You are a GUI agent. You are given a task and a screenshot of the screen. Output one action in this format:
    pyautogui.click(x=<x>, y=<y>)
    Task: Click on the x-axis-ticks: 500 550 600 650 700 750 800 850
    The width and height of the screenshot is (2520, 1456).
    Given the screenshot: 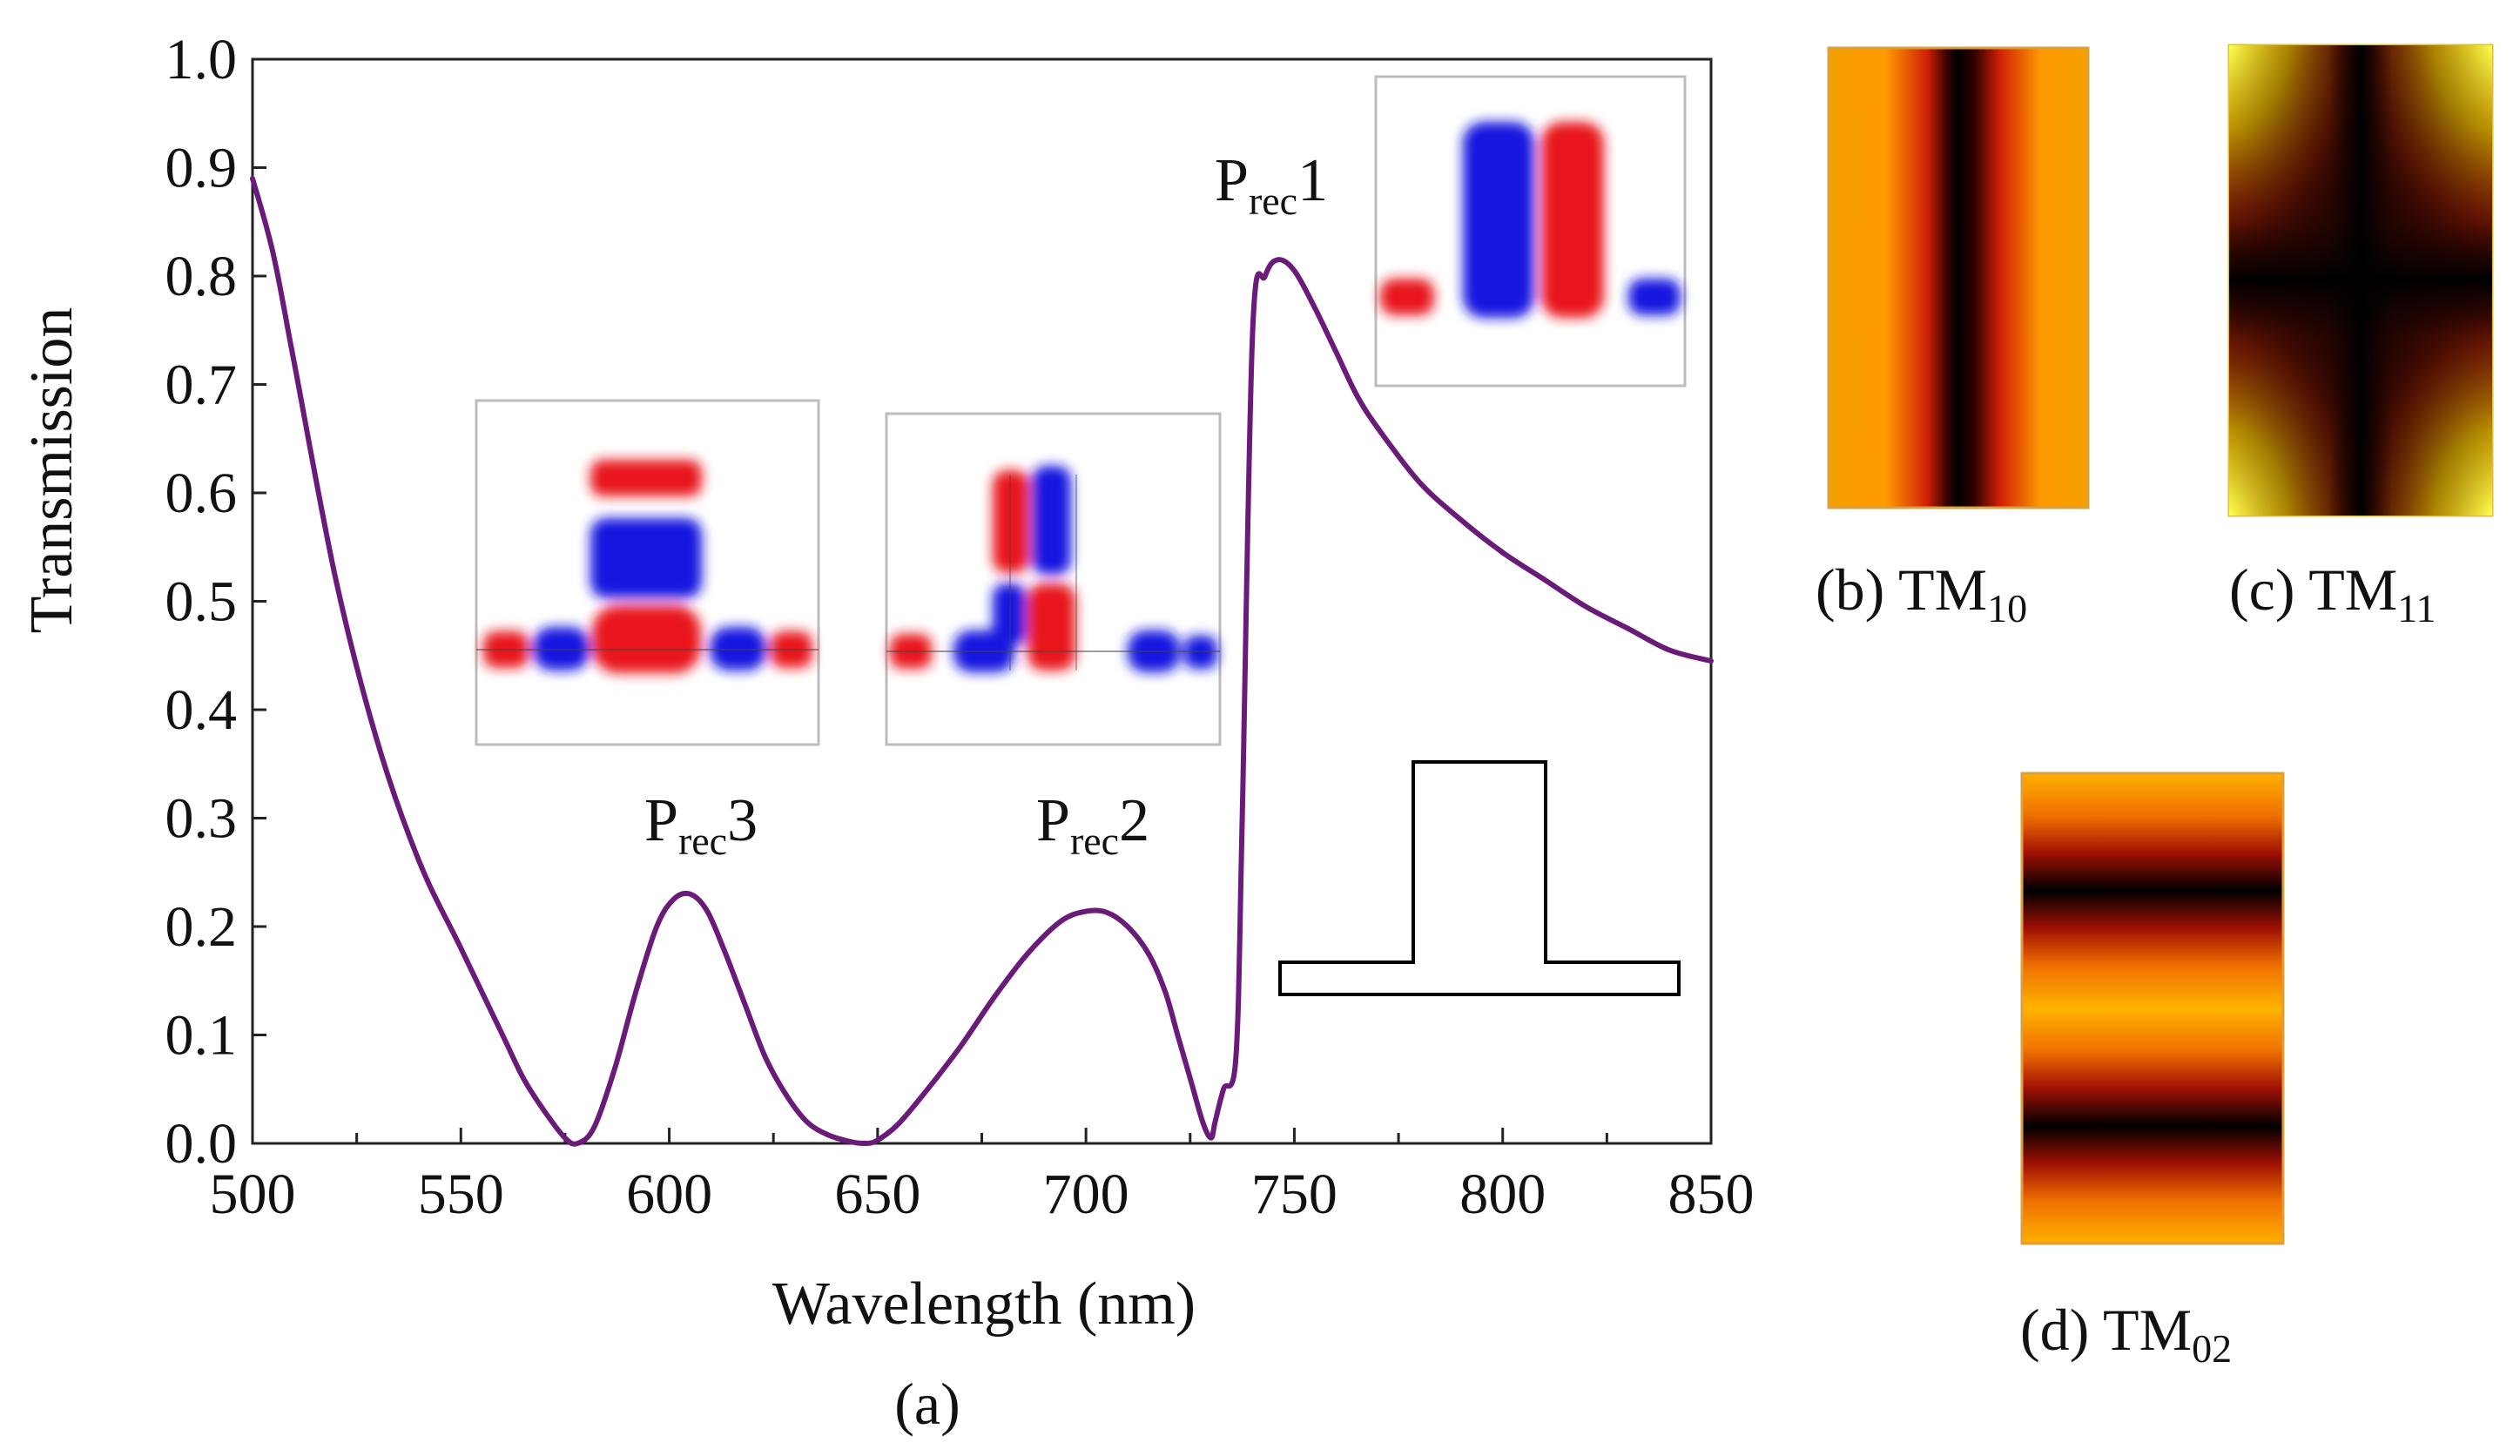 What is the action you would take?
    pyautogui.click(x=982, y=1177)
    